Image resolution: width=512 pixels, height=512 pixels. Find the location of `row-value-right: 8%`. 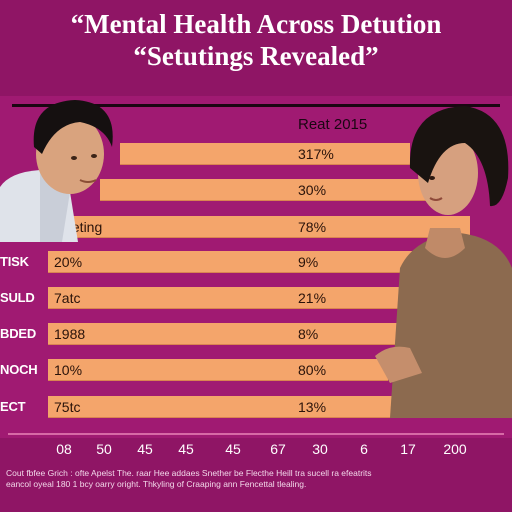

row-value-right: 8% is located at coordinates (308, 334).